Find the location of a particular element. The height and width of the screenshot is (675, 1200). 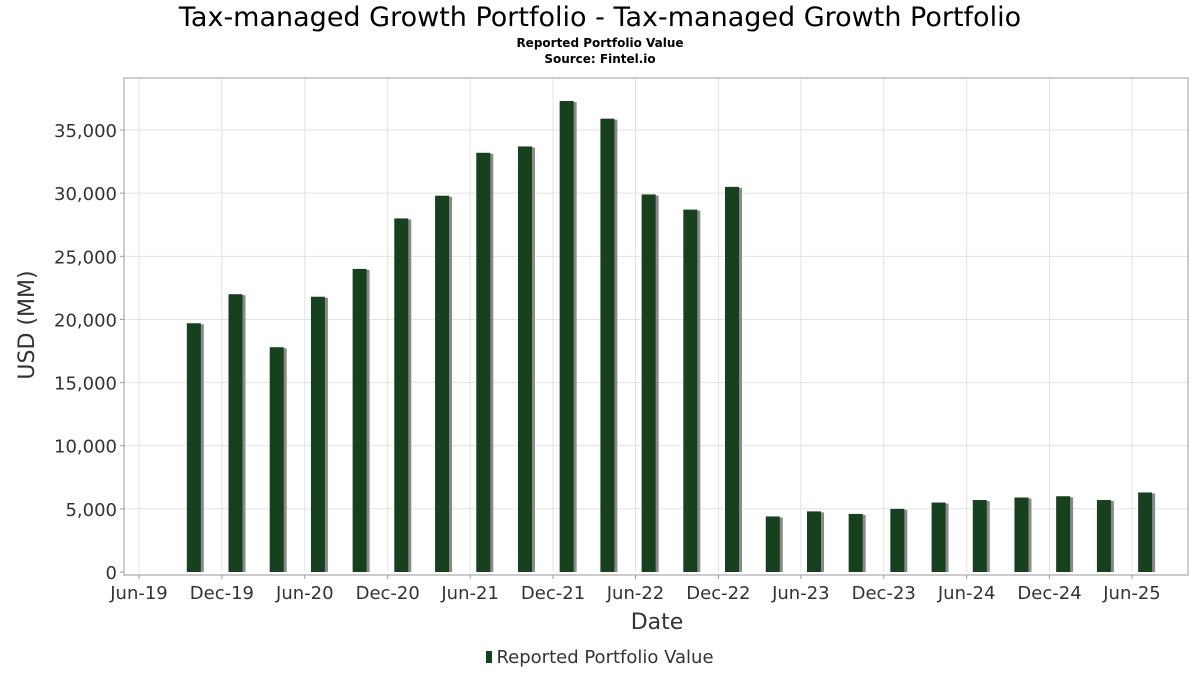

y-tick-label: 10,000 is located at coordinates (85, 447).